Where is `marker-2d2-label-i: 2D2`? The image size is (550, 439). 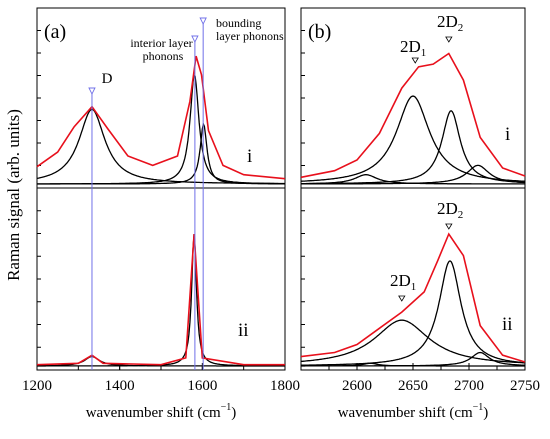 marker-2d2-label-i: 2D2 is located at coordinates (450, 23).